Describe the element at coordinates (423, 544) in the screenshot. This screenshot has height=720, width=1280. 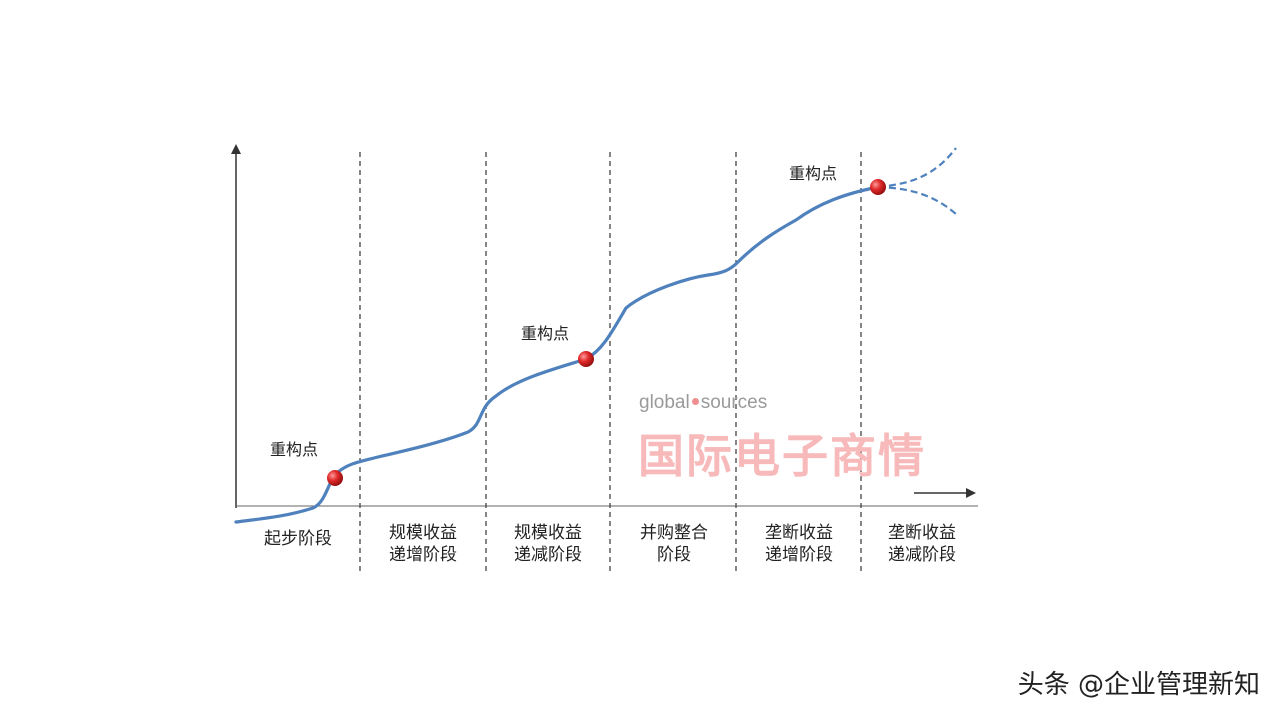
I see `stage-label: 规模收益 递增阶段` at that location.